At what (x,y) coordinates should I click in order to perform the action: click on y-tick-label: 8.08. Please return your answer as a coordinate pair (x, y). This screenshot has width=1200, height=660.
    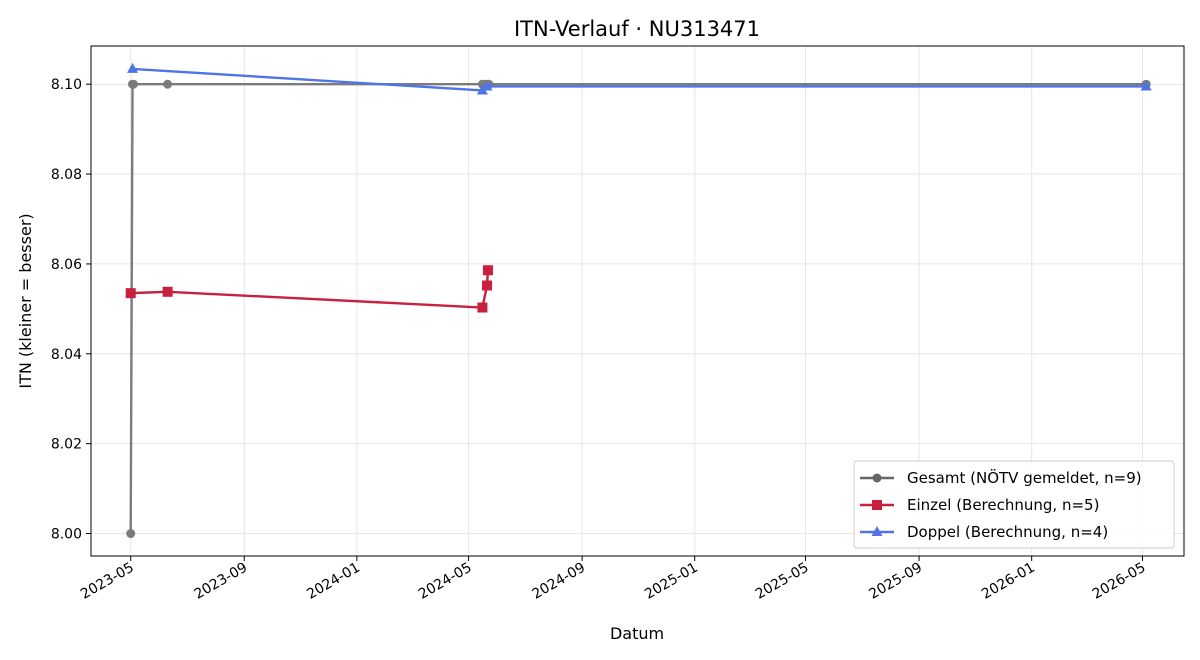
    Looking at the image, I should click on (66, 175).